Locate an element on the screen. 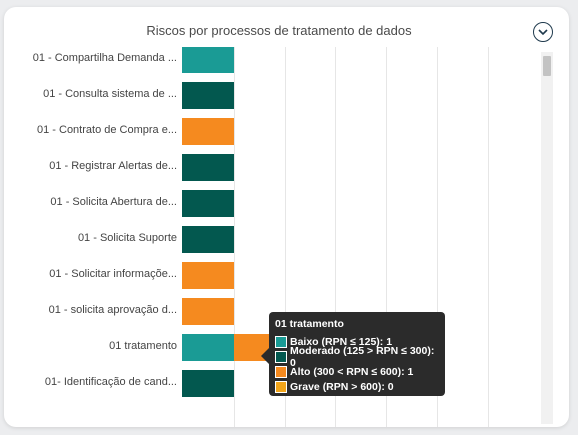 The image size is (578, 435). tooltip-swatch-alto is located at coordinates (281, 371).